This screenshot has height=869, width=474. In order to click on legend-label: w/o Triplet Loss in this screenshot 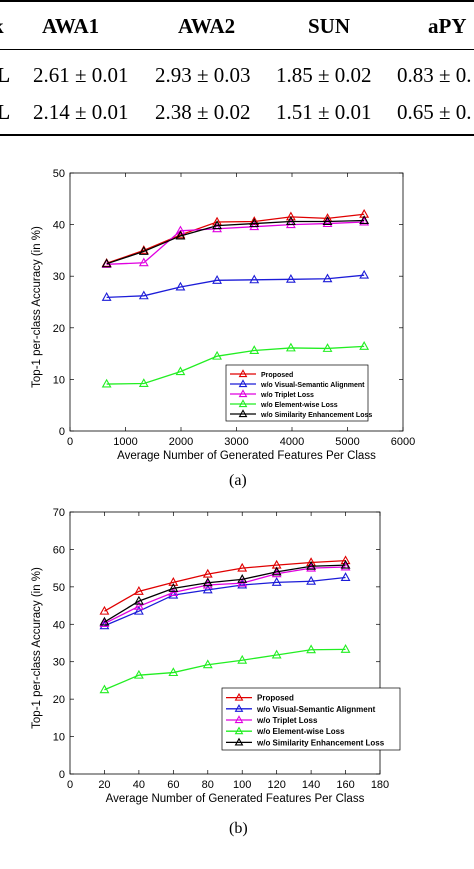, I will do `click(287, 395)`.